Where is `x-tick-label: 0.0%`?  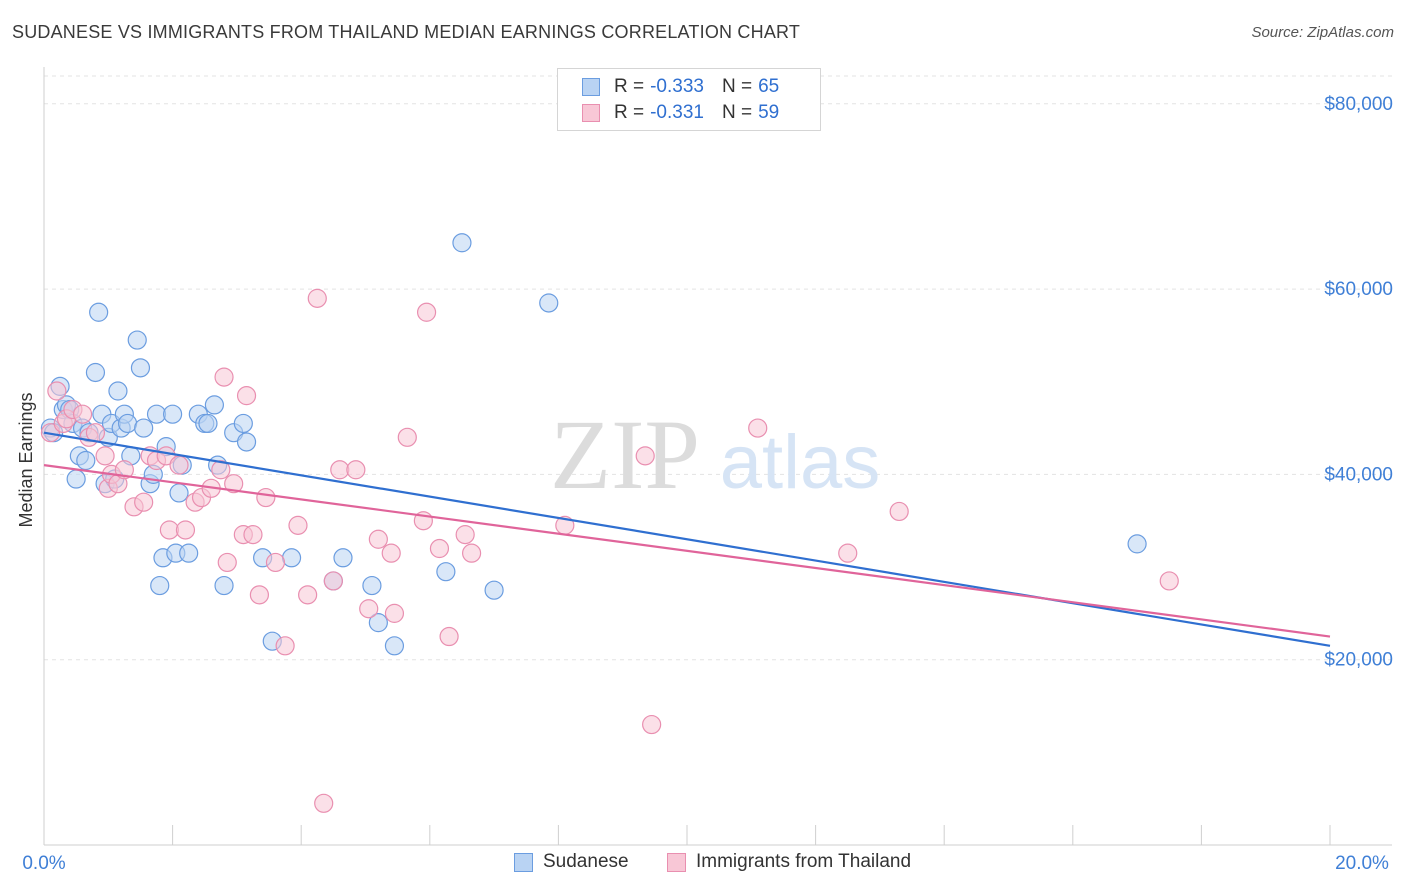
x-tick-label: 0.0% is located at coordinates (43, 863).